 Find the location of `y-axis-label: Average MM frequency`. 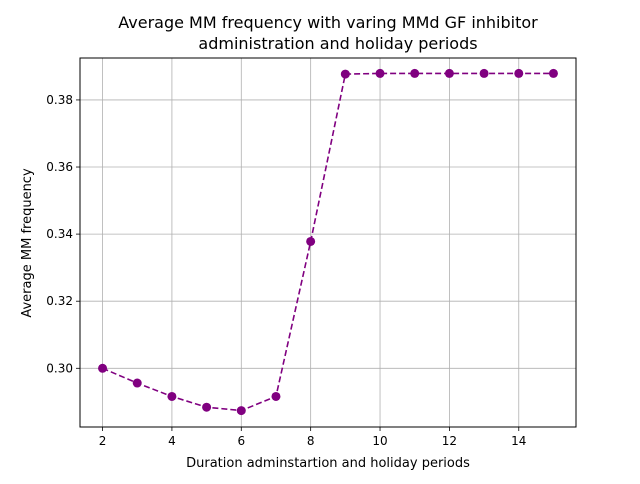

y-axis-label: Average MM frequency is located at coordinates (27, 243).